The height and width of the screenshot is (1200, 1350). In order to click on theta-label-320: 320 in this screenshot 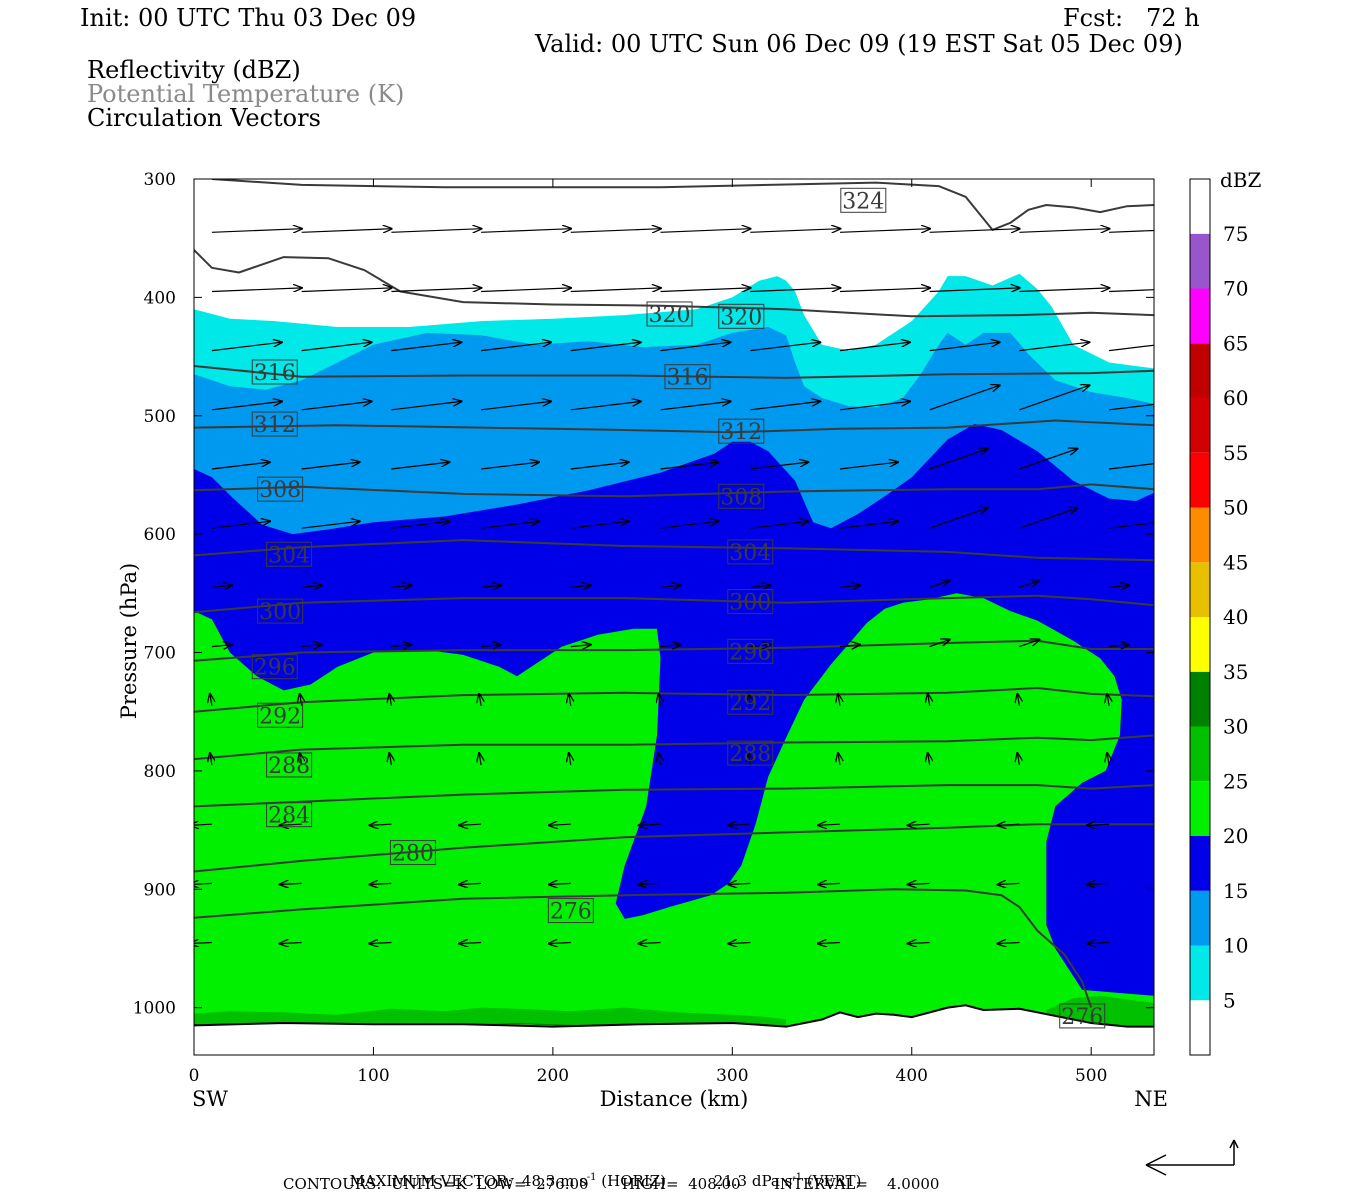, I will do `click(669, 314)`.